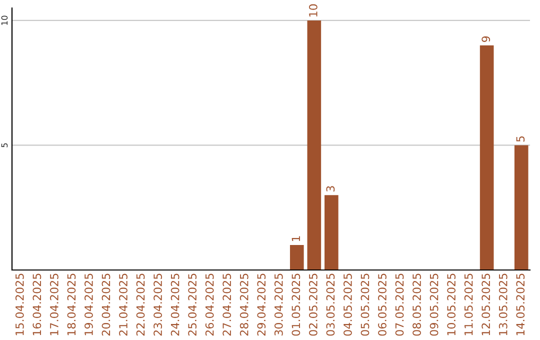 The image size is (540, 340). I want to click on x-tick-label: 18.04.2025, so click(71, 305).